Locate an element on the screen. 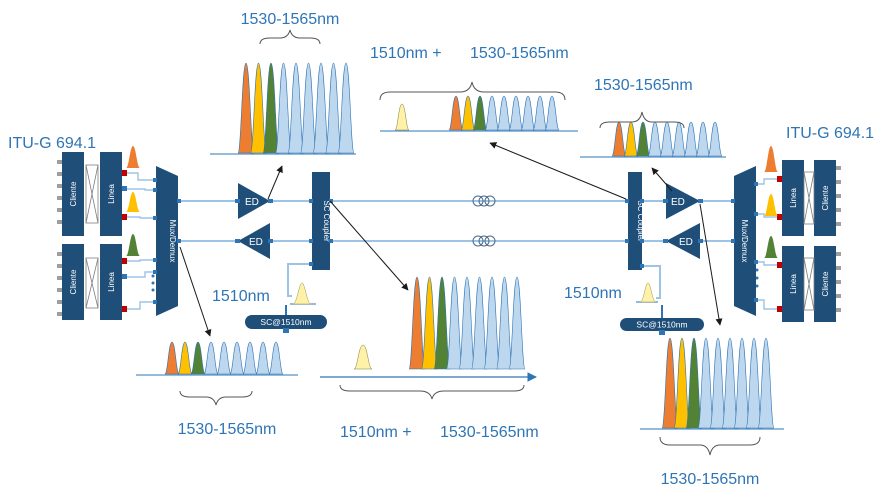 Image resolution: width=890 pixels, height=492 pixels. osc-label-left: 1510nm is located at coordinates (241, 296).